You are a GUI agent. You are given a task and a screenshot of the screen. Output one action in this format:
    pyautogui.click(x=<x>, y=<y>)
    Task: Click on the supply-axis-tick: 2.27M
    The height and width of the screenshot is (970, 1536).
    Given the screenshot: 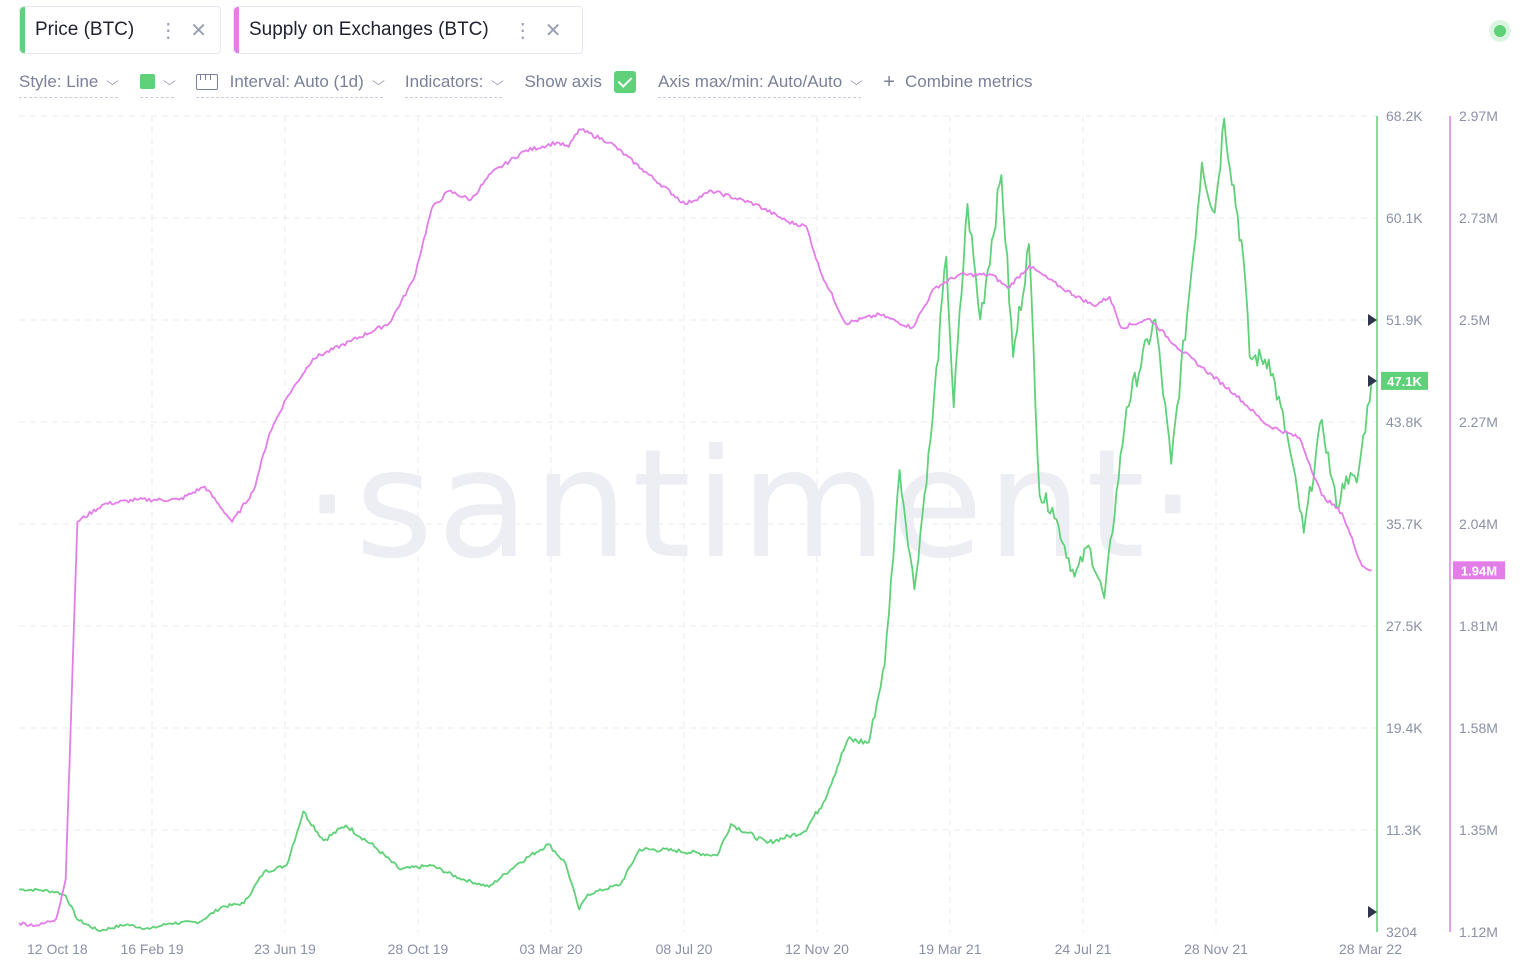 What is the action you would take?
    pyautogui.click(x=1478, y=422)
    